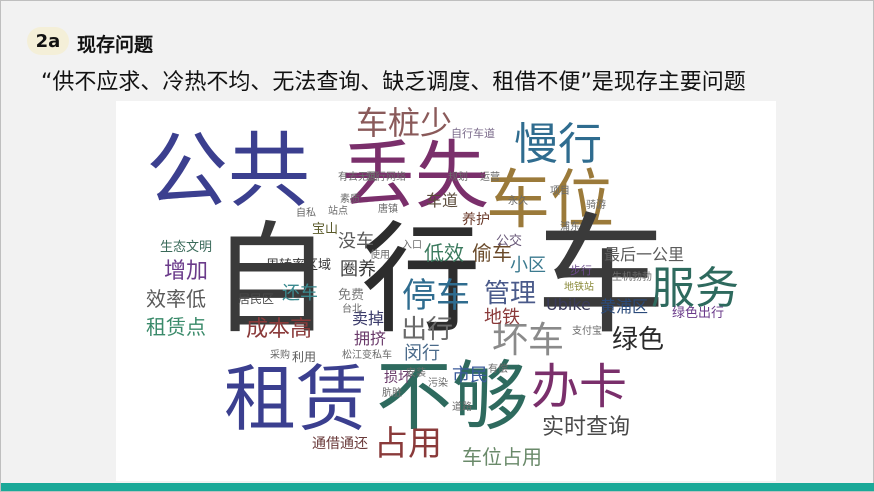  I want to click on word-cloud-term: 卖掉, so click(368, 318).